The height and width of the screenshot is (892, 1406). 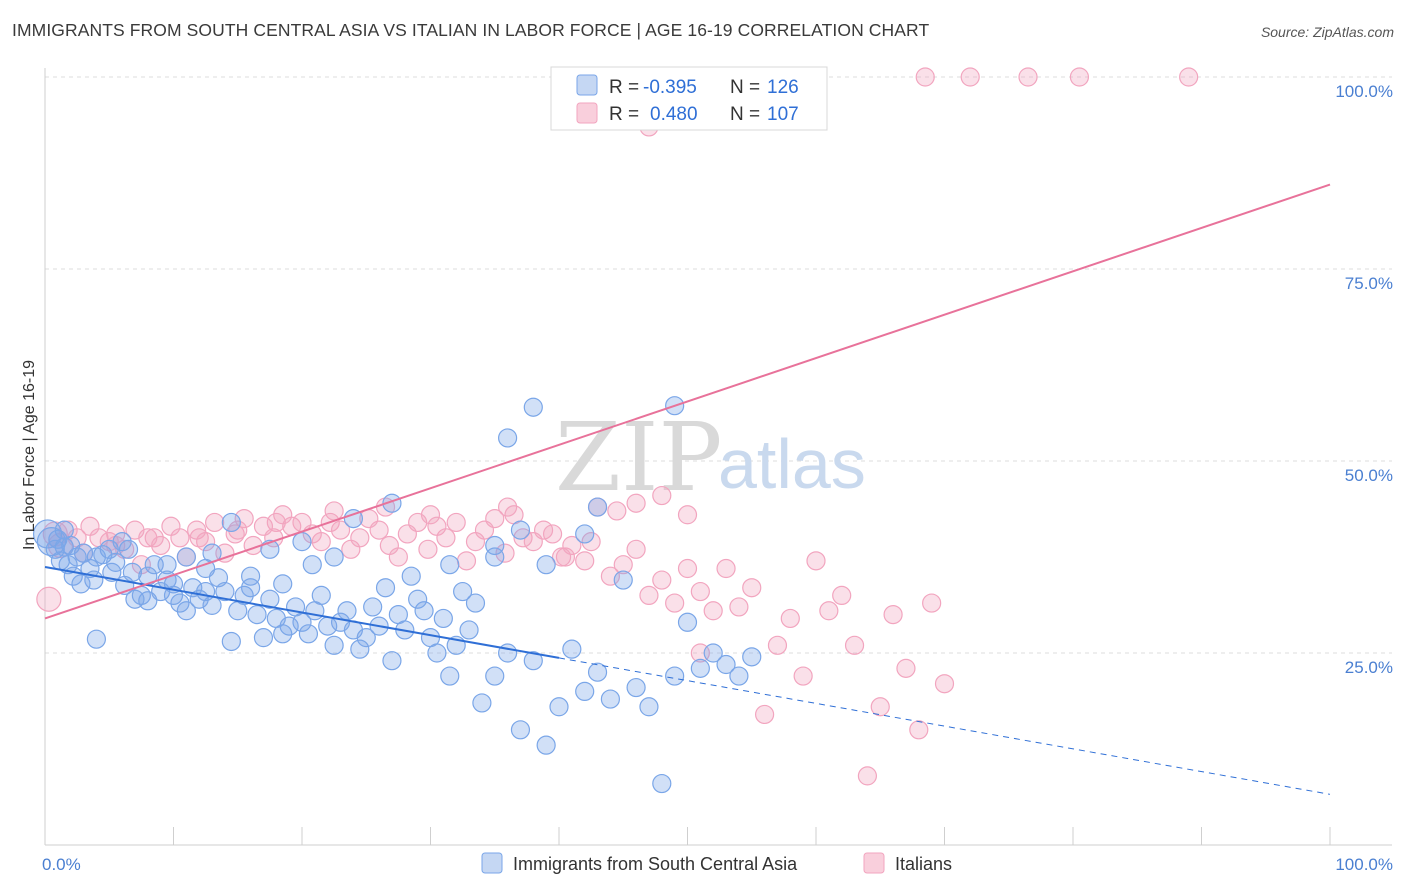 What do you see at coordinates (624, 114) in the screenshot?
I see `legend-r-label-2: R =` at bounding box center [624, 114].